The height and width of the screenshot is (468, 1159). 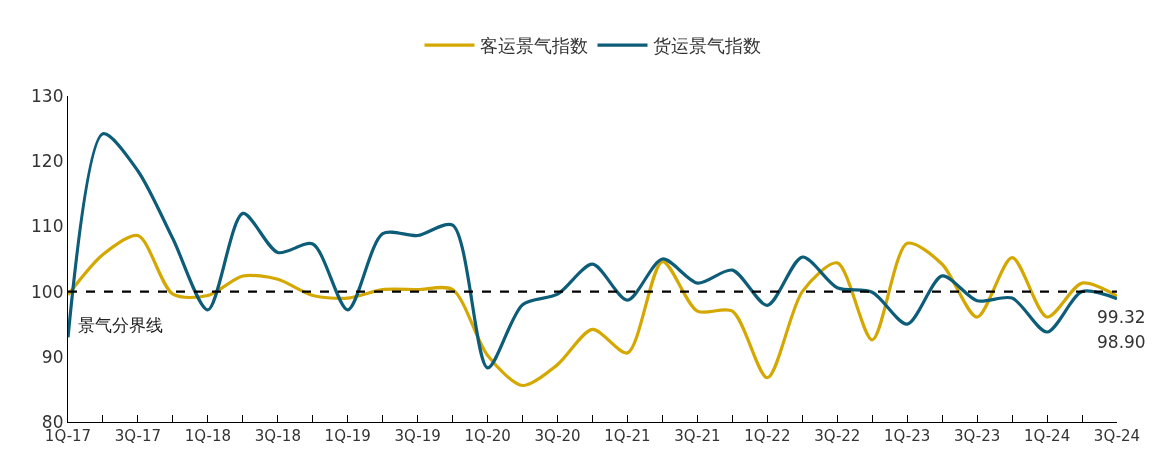 What do you see at coordinates (347, 436) in the screenshot?
I see `x-tick-label: 1Q-19` at bounding box center [347, 436].